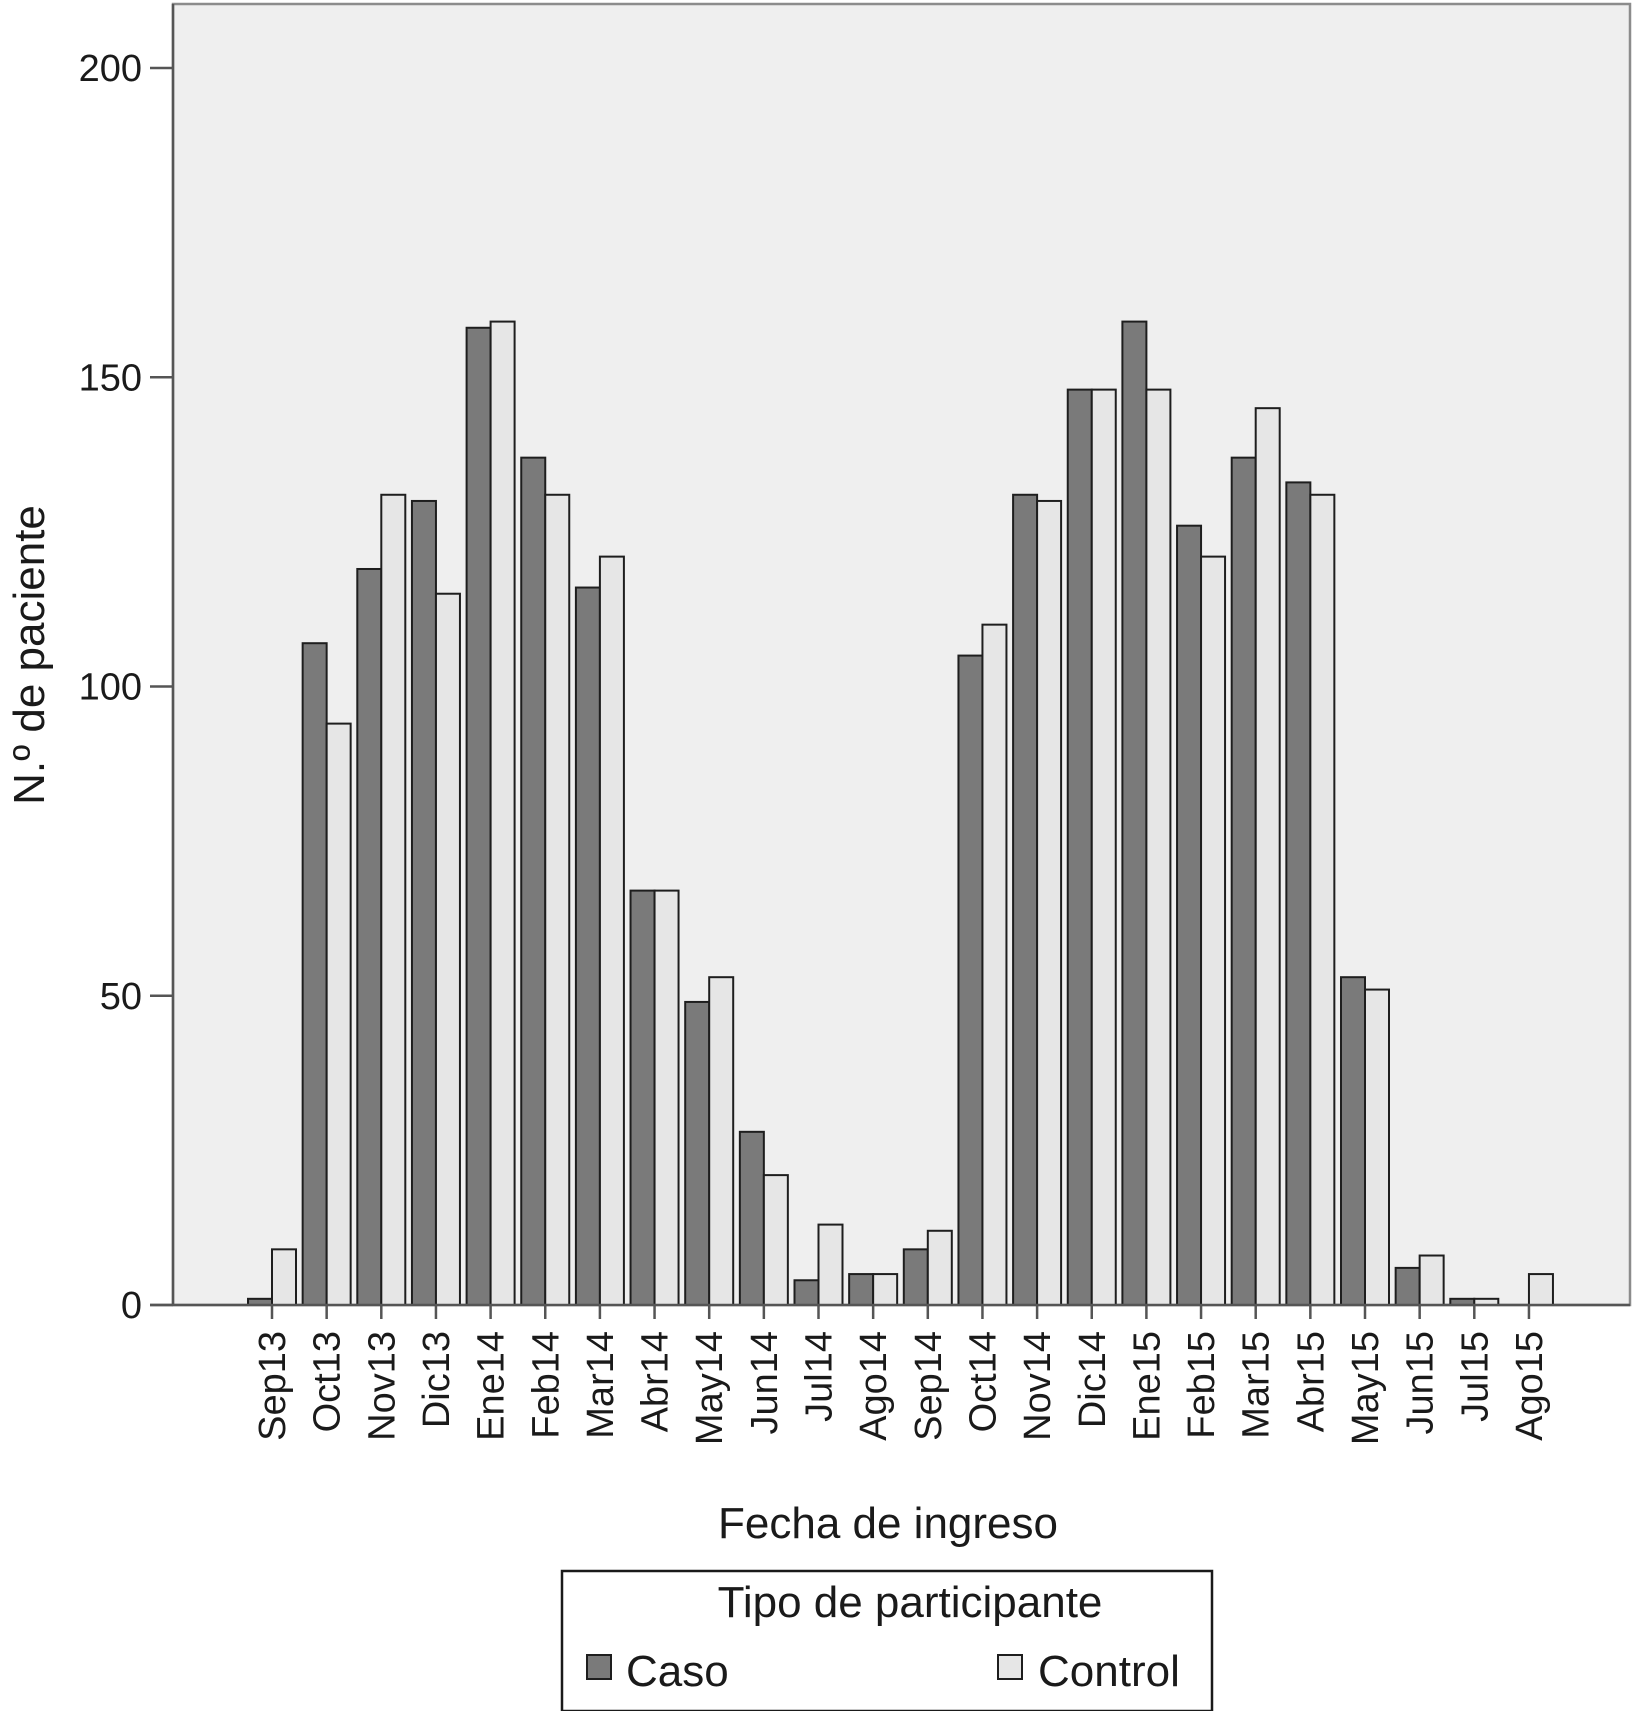 The image size is (1633, 1711). Describe the element at coordinates (1421, 1383) in the screenshot. I see `x-tick-label: Jun15` at that location.